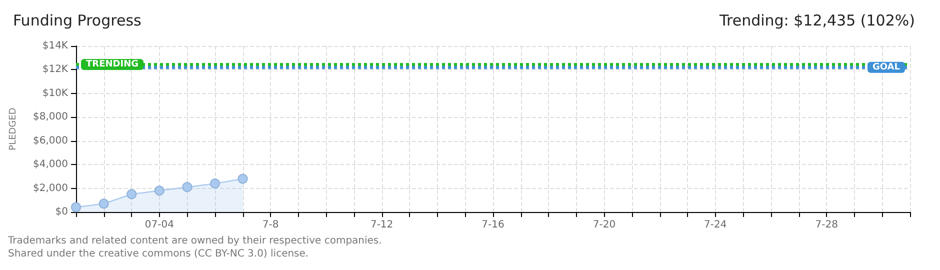 Image resolution: width=940 pixels, height=270 pixels. I want to click on text: Trademarks and related content are owned by their respective companies., so click(194, 241).